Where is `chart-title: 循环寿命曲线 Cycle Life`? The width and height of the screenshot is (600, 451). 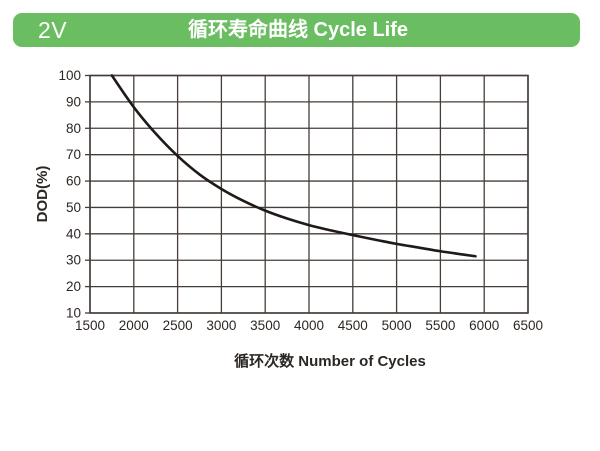 chart-title: 循环寿命曲线 Cycle Life is located at coordinates (298, 30).